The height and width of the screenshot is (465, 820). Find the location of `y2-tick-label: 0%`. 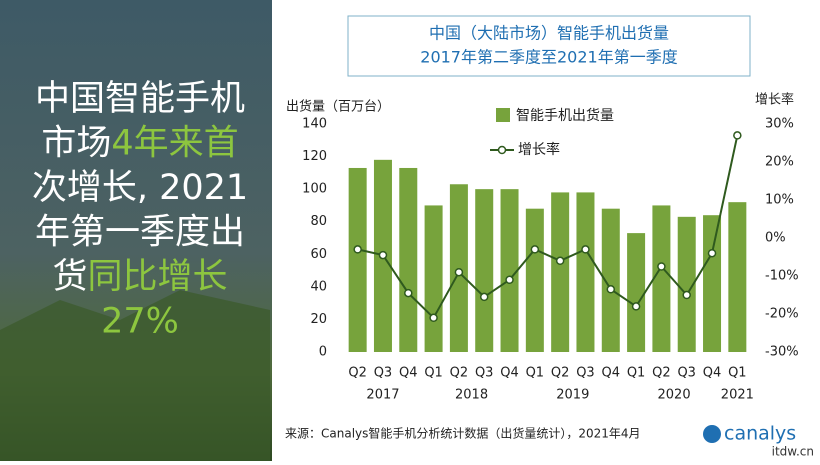

y2-tick-label: 0% is located at coordinates (775, 238).